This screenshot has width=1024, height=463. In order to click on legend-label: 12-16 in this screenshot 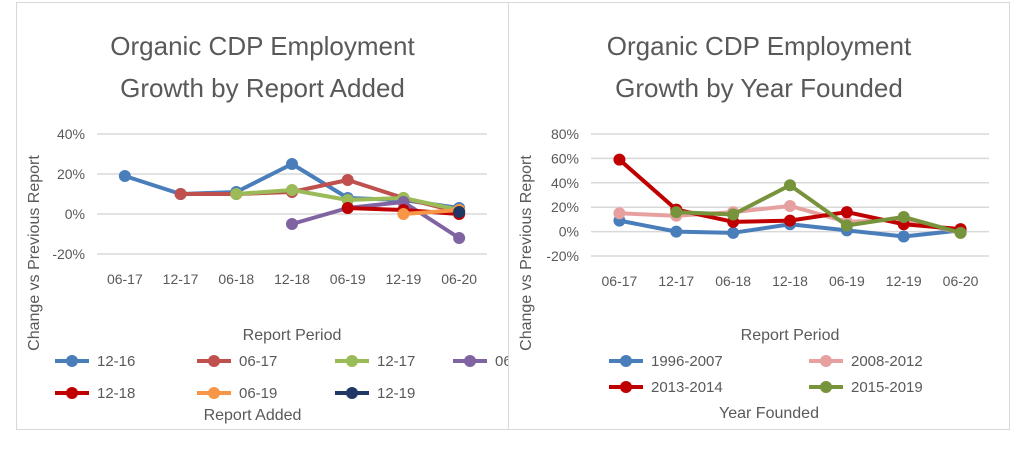, I will do `click(116, 361)`.